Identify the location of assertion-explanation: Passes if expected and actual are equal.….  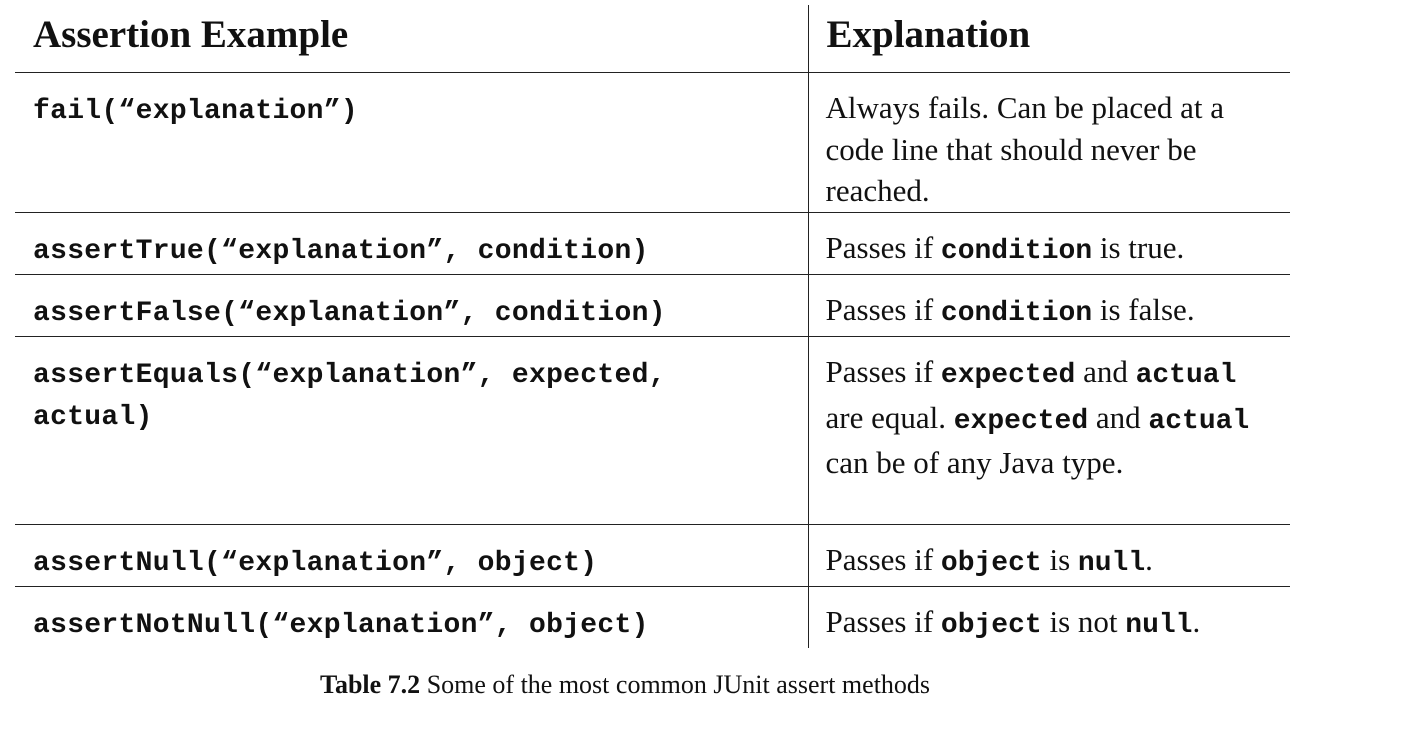
(1048, 430).